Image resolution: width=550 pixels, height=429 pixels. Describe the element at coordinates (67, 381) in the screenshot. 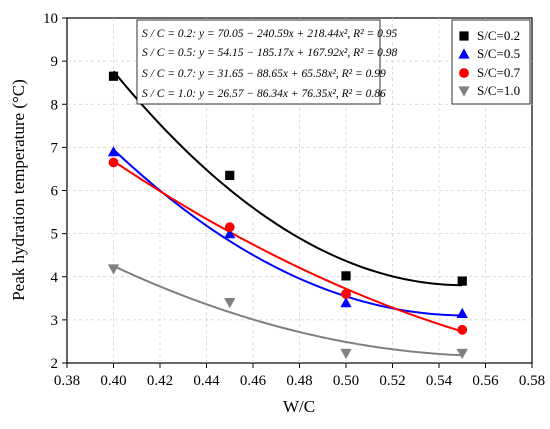

I see `x-tick-label: 0.38` at that location.